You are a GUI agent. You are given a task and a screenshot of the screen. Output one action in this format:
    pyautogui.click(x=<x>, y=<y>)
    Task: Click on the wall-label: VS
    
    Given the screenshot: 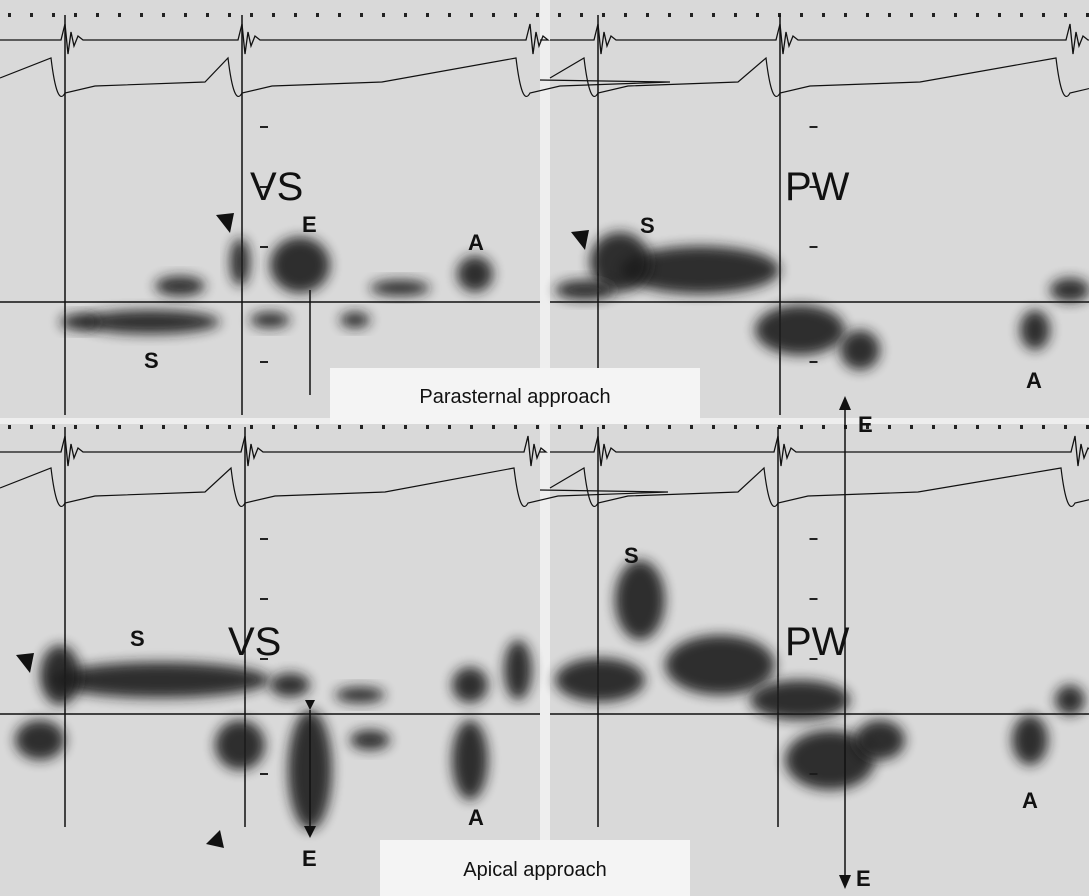 What is the action you would take?
    pyautogui.click(x=254, y=642)
    